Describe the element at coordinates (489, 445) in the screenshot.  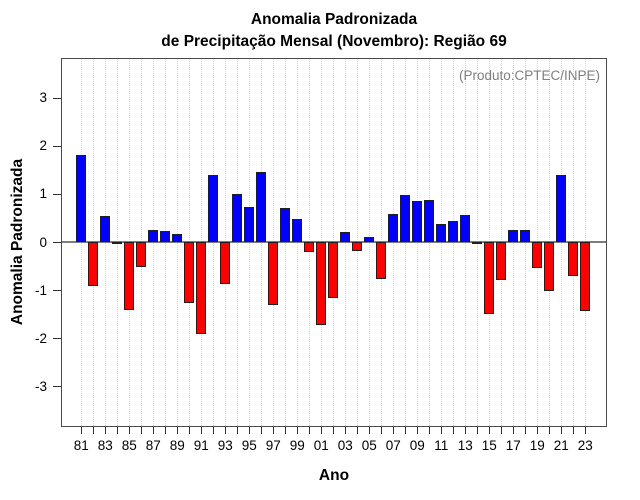
I see `x-tick-label: 15` at that location.